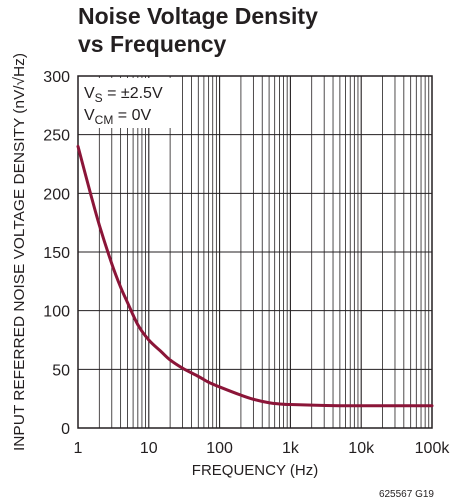  What do you see at coordinates (99, 98) in the screenshot?
I see `condition-vs-sub: S` at bounding box center [99, 98].